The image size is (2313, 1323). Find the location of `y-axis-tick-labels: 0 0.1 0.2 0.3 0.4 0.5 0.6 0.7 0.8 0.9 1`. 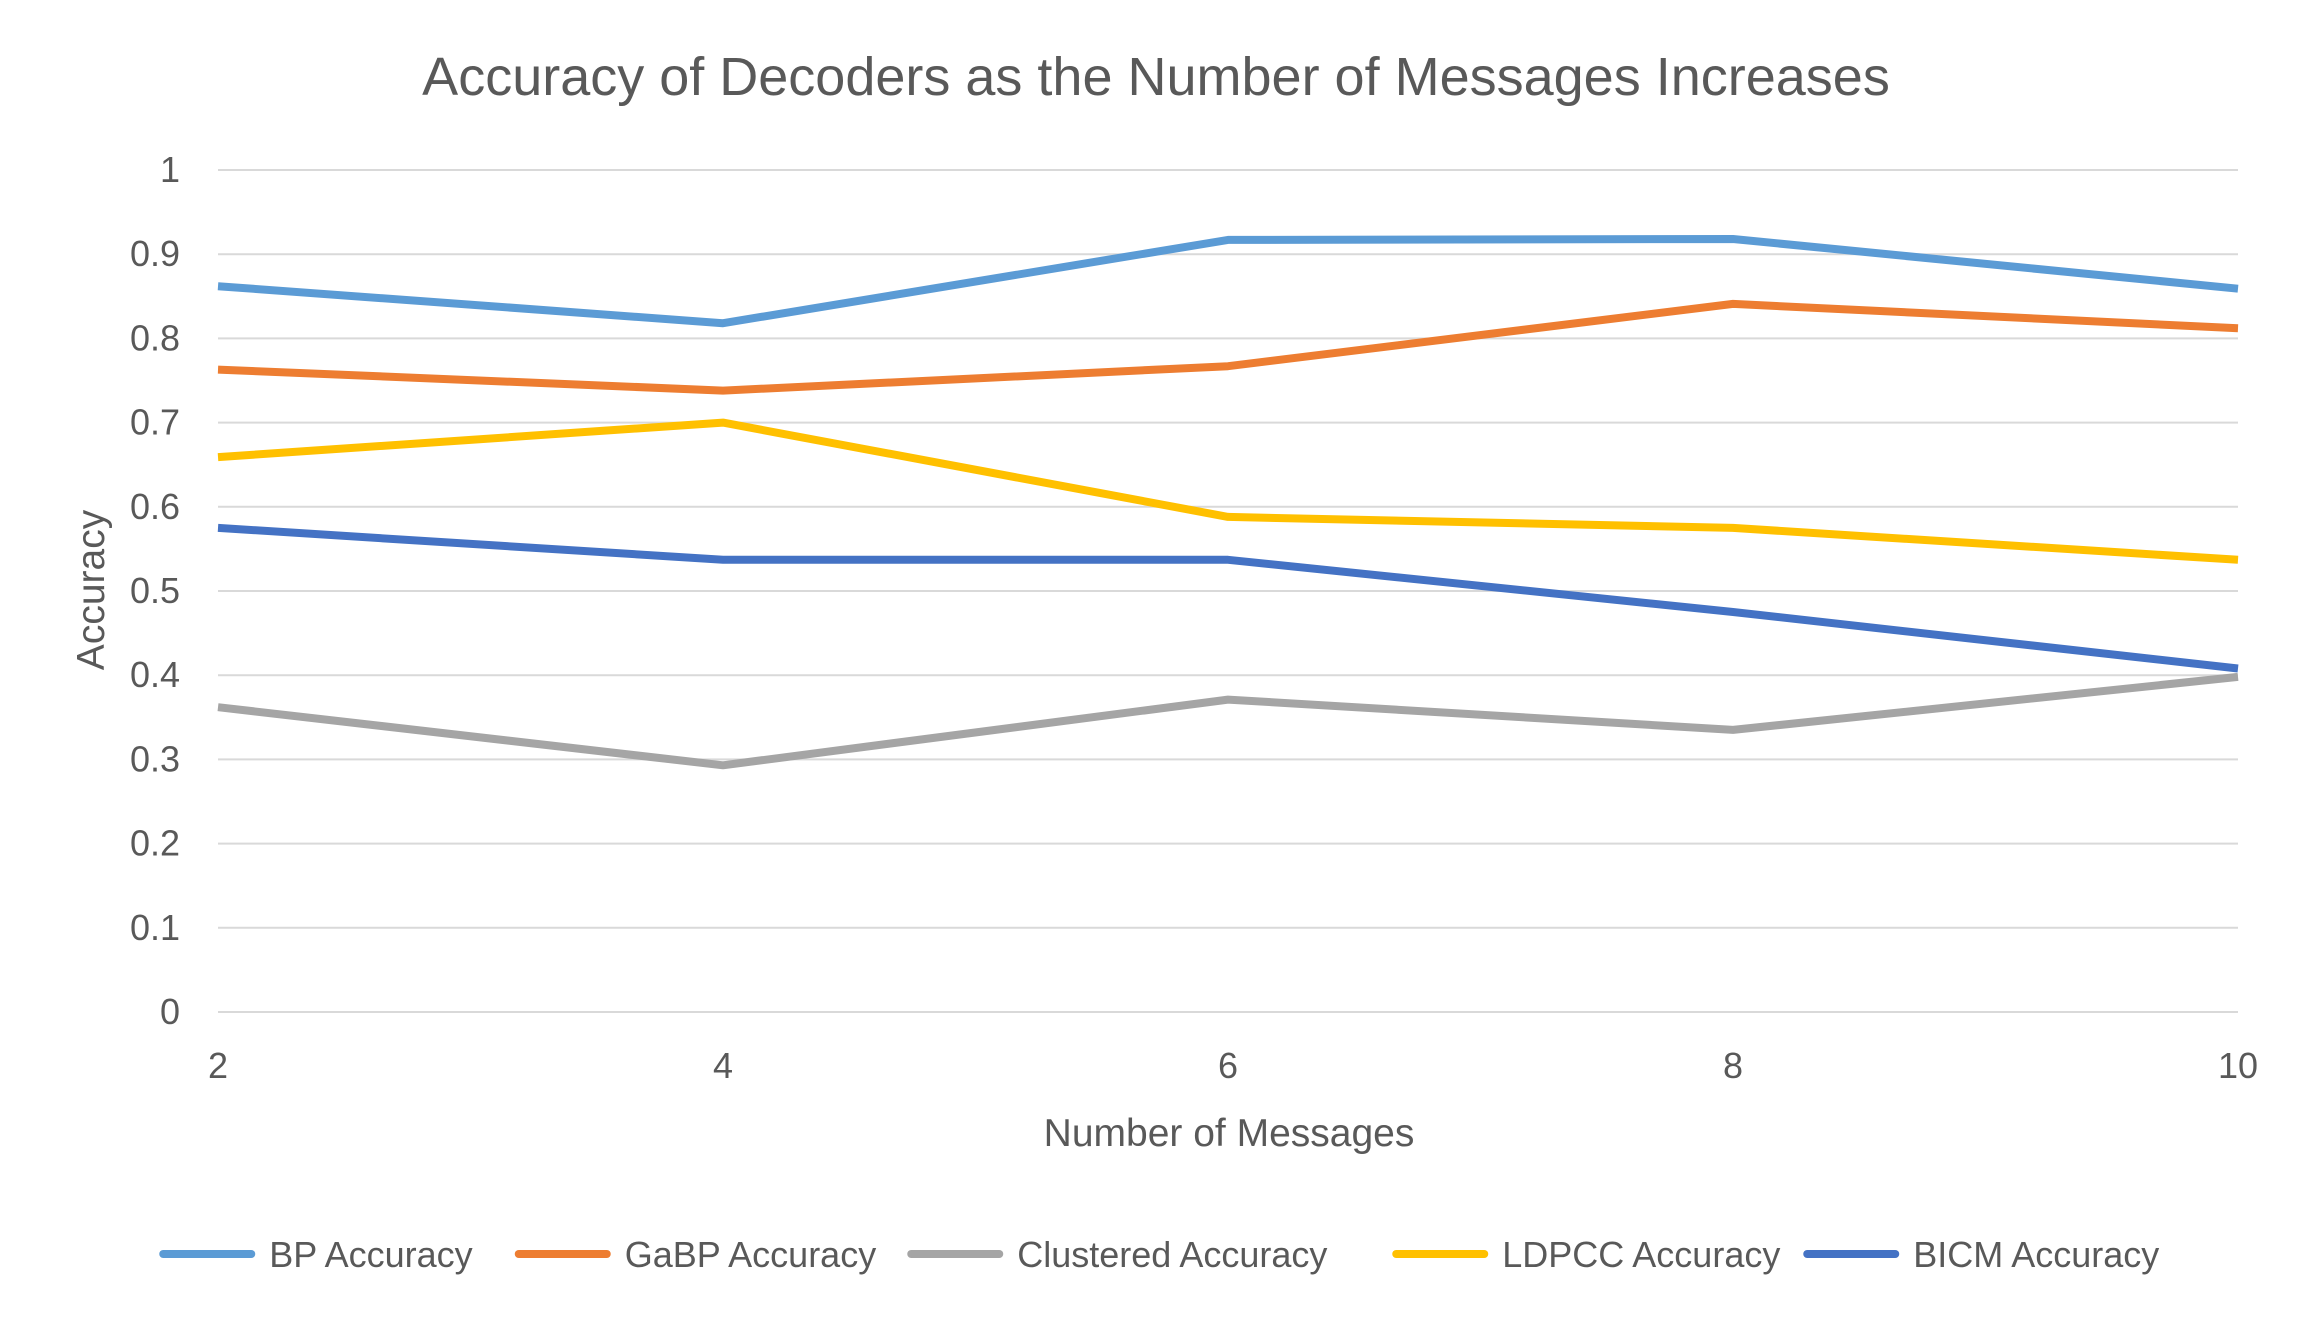

y-axis-tick-labels: 0 0.1 0.2 0.3 0.4 0.5 0.6 0.7 0.8 0.9 1 is located at coordinates (155, 590).